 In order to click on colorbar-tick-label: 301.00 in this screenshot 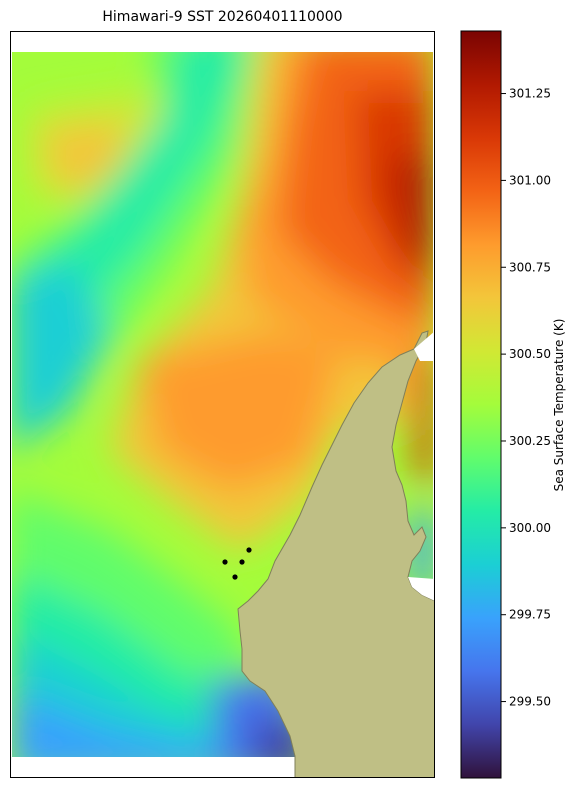, I will do `click(530, 180)`.